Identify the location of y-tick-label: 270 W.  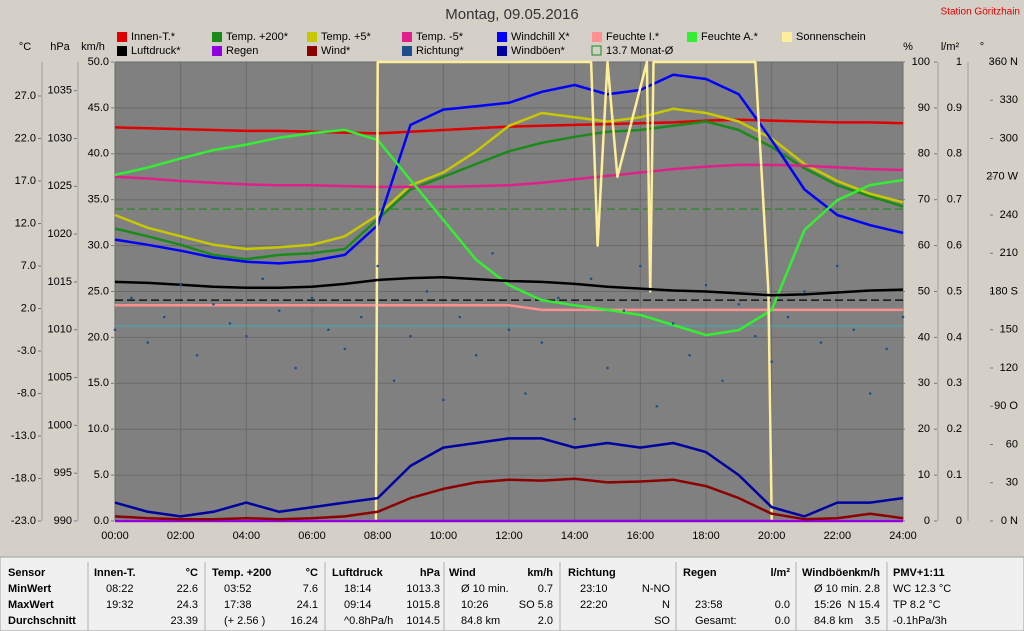
(1002, 177).